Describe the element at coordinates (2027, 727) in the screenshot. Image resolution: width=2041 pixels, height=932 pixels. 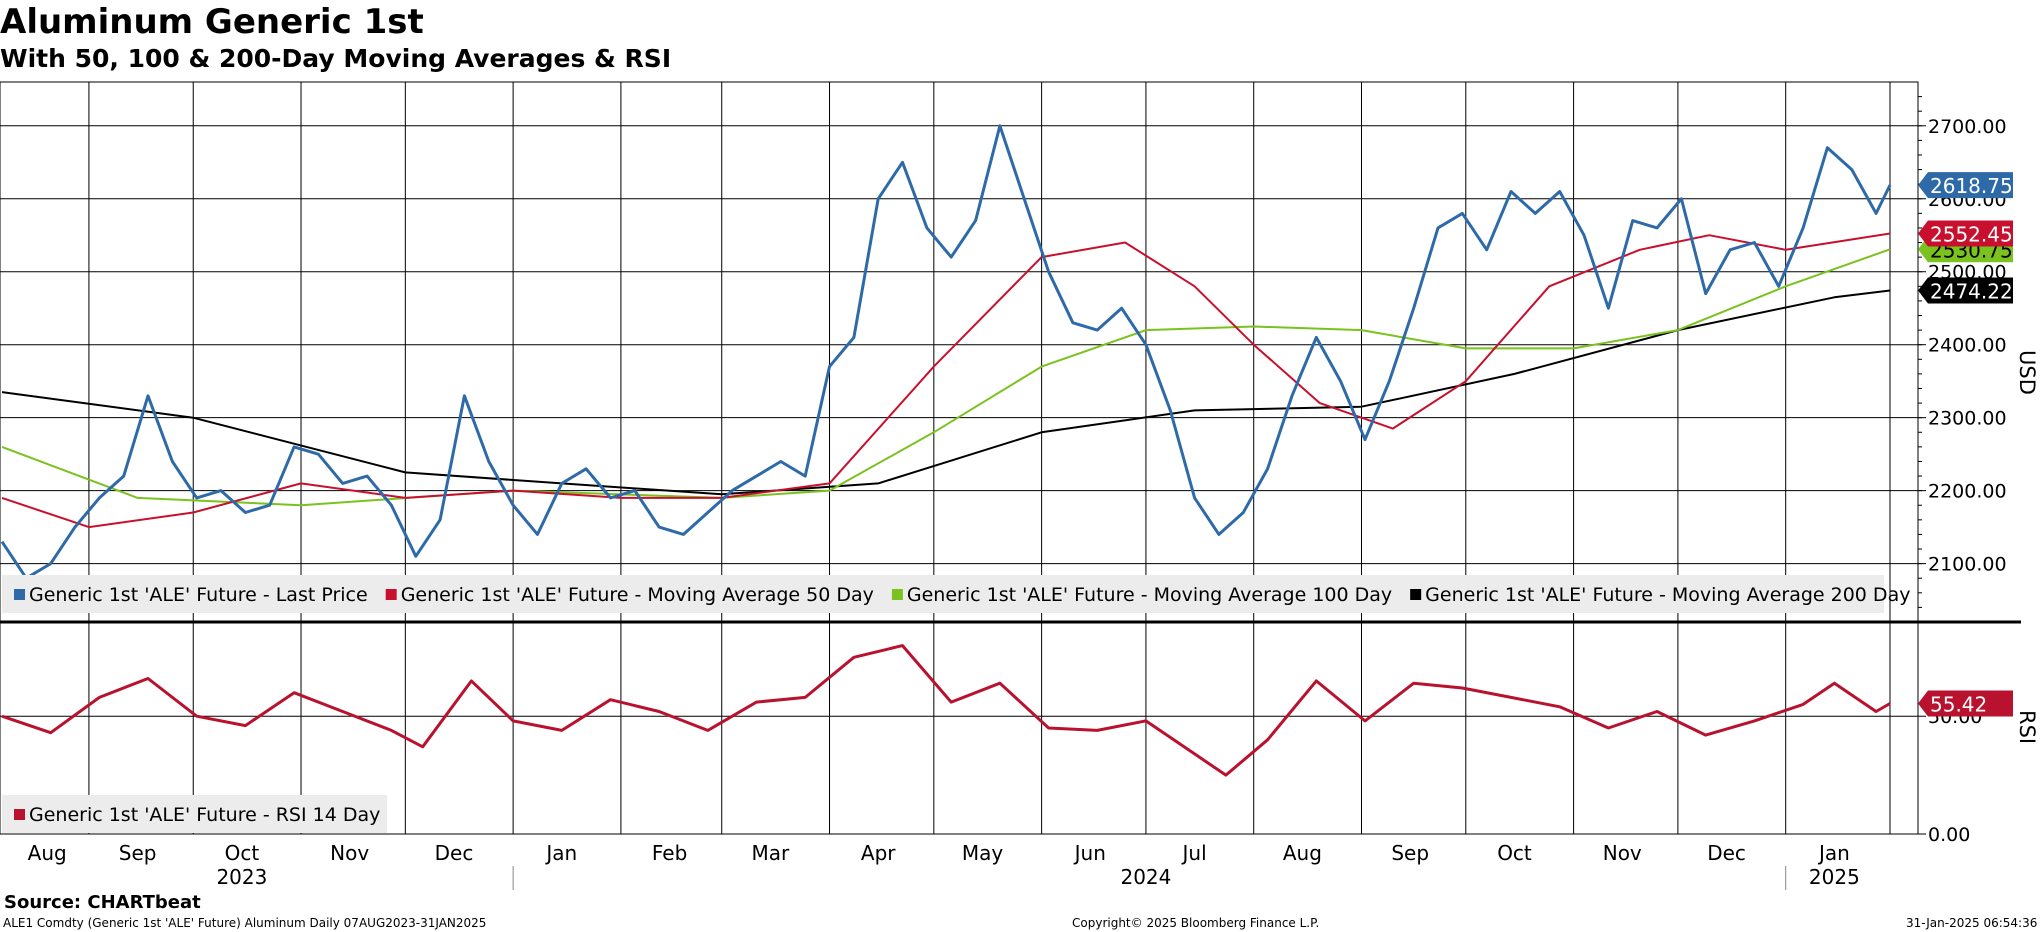
I see `rsi-axis-label: RSI` at that location.